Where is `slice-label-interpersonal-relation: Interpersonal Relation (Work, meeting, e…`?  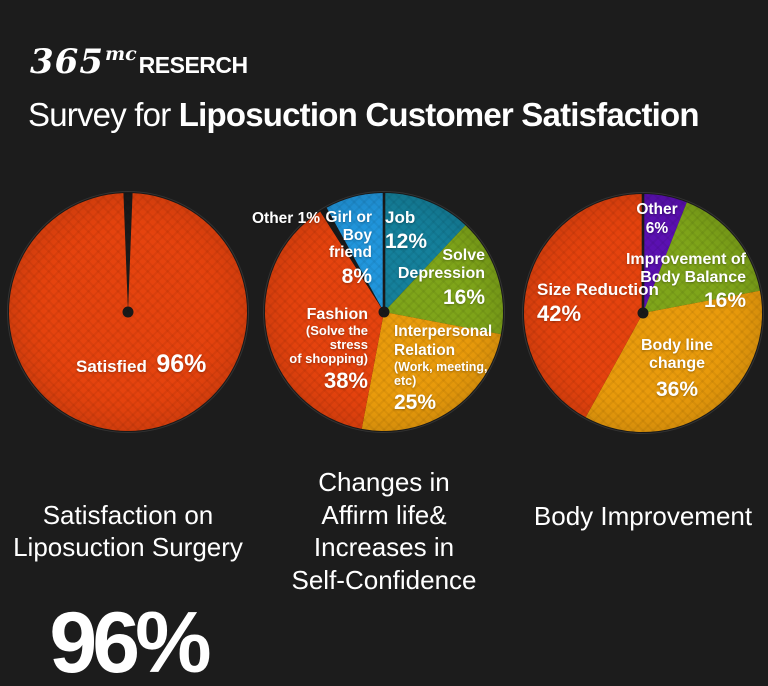 slice-label-interpersonal-relation: Interpersonal Relation (Work, meeting, e… is located at coordinates (443, 368).